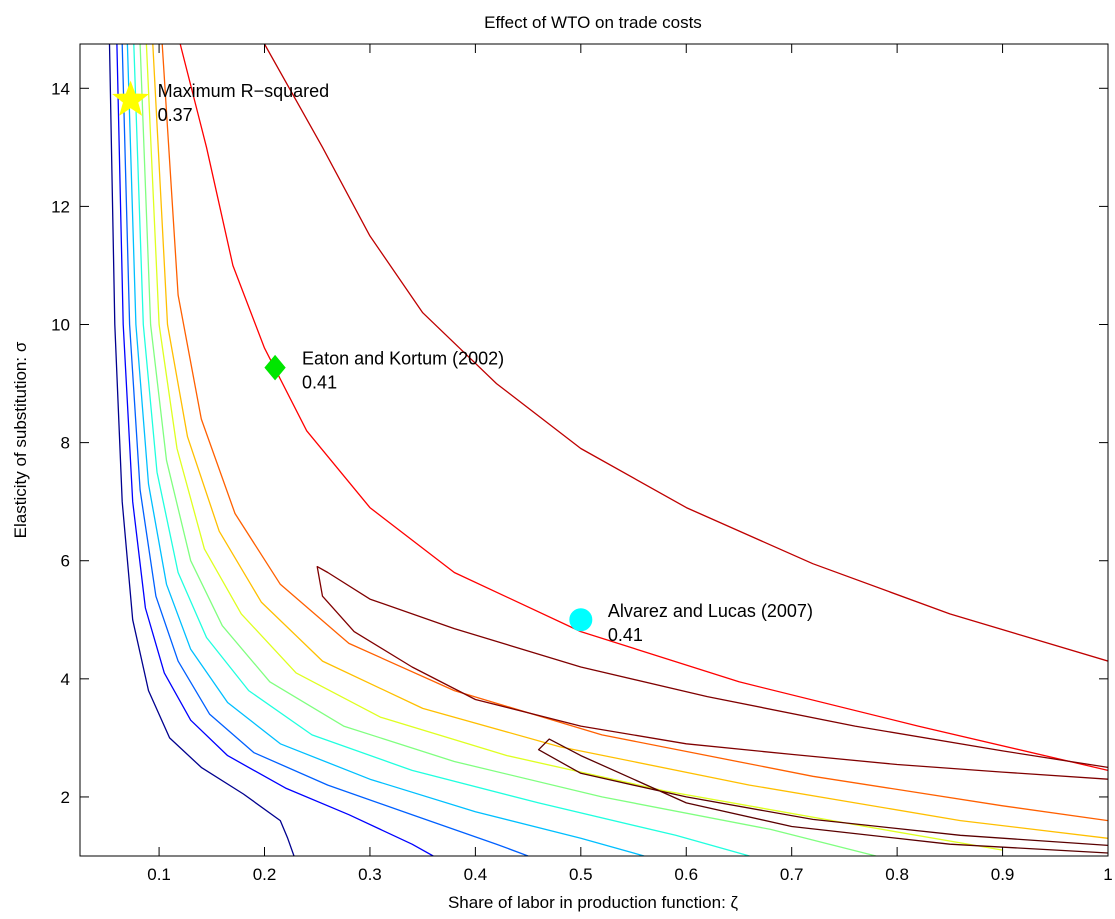  Describe the element at coordinates (60, 206) in the screenshot. I see `y-tick-label: 12` at that location.